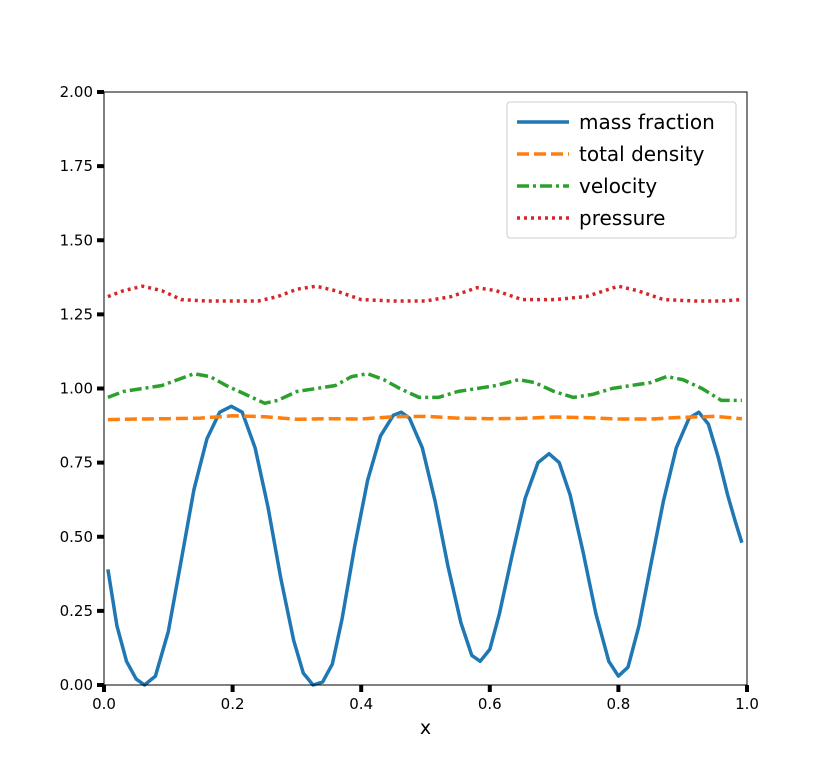 Image resolution: width=830 pixels, height=770 pixels. I want to click on x-tick-label: 0.0, so click(104, 704).